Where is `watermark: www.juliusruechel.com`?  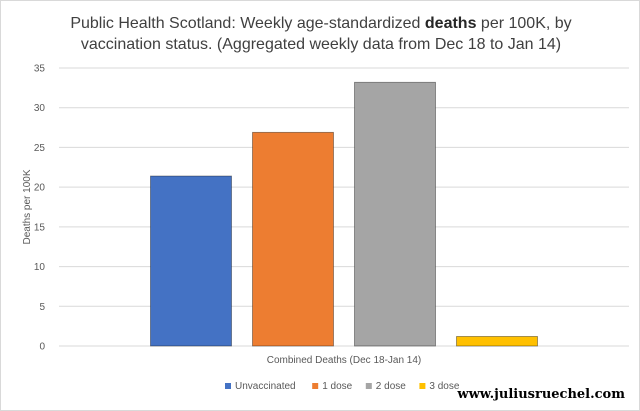
watermark: www.juliusruechel.com is located at coordinates (541, 394).